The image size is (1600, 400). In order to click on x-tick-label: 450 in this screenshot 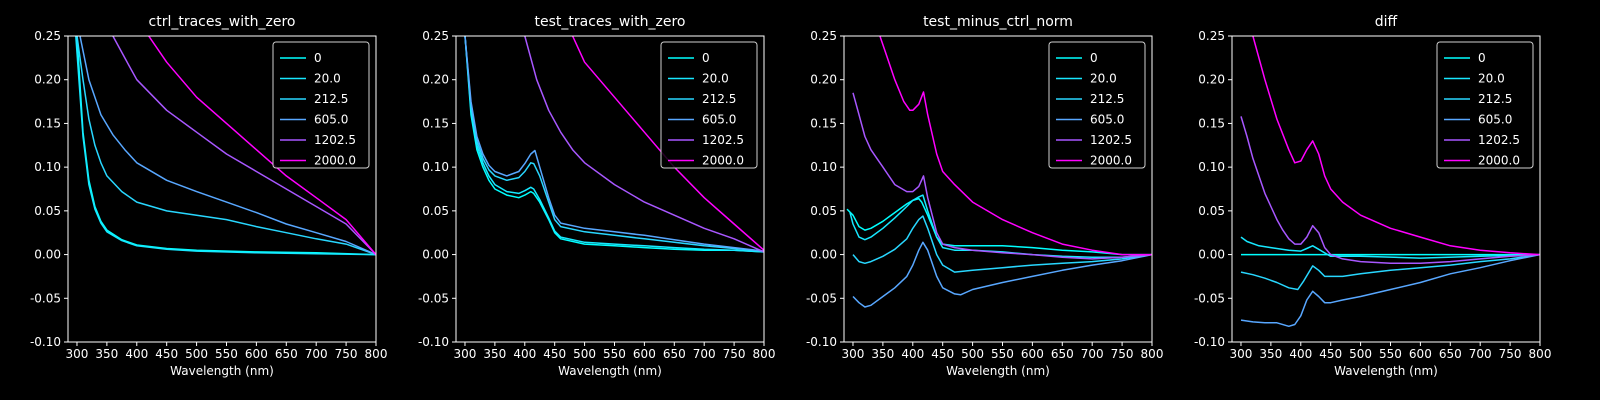, I will do `click(942, 354)`.